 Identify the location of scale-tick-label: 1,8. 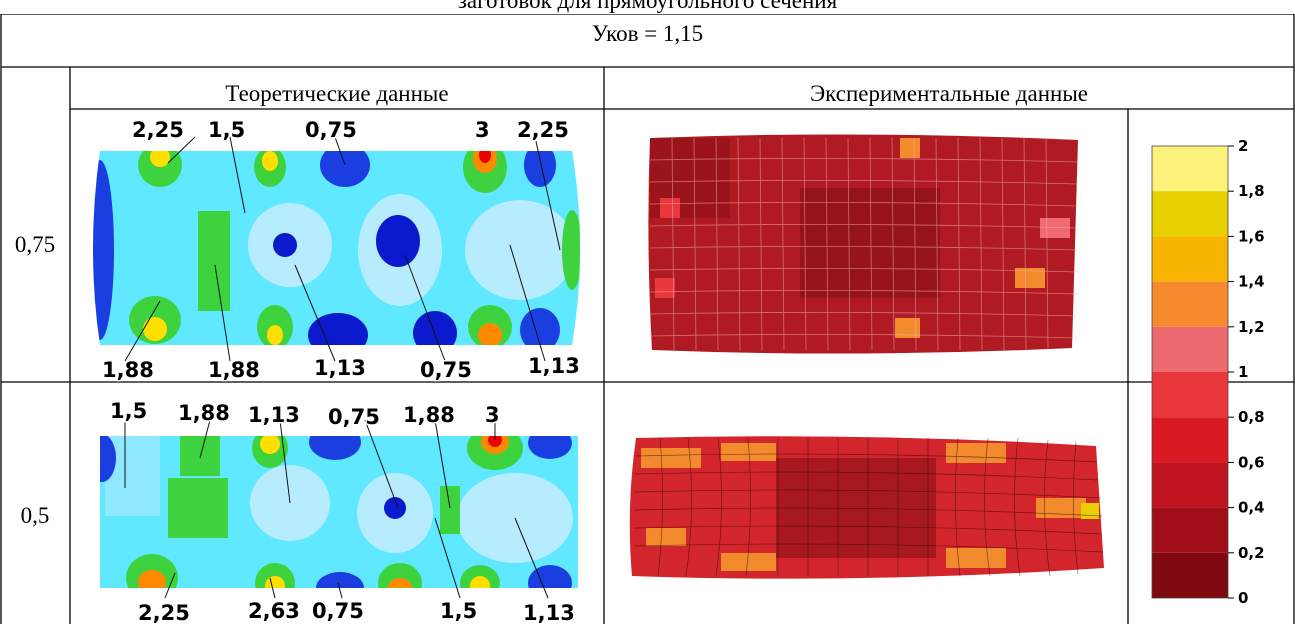
(1251, 191).